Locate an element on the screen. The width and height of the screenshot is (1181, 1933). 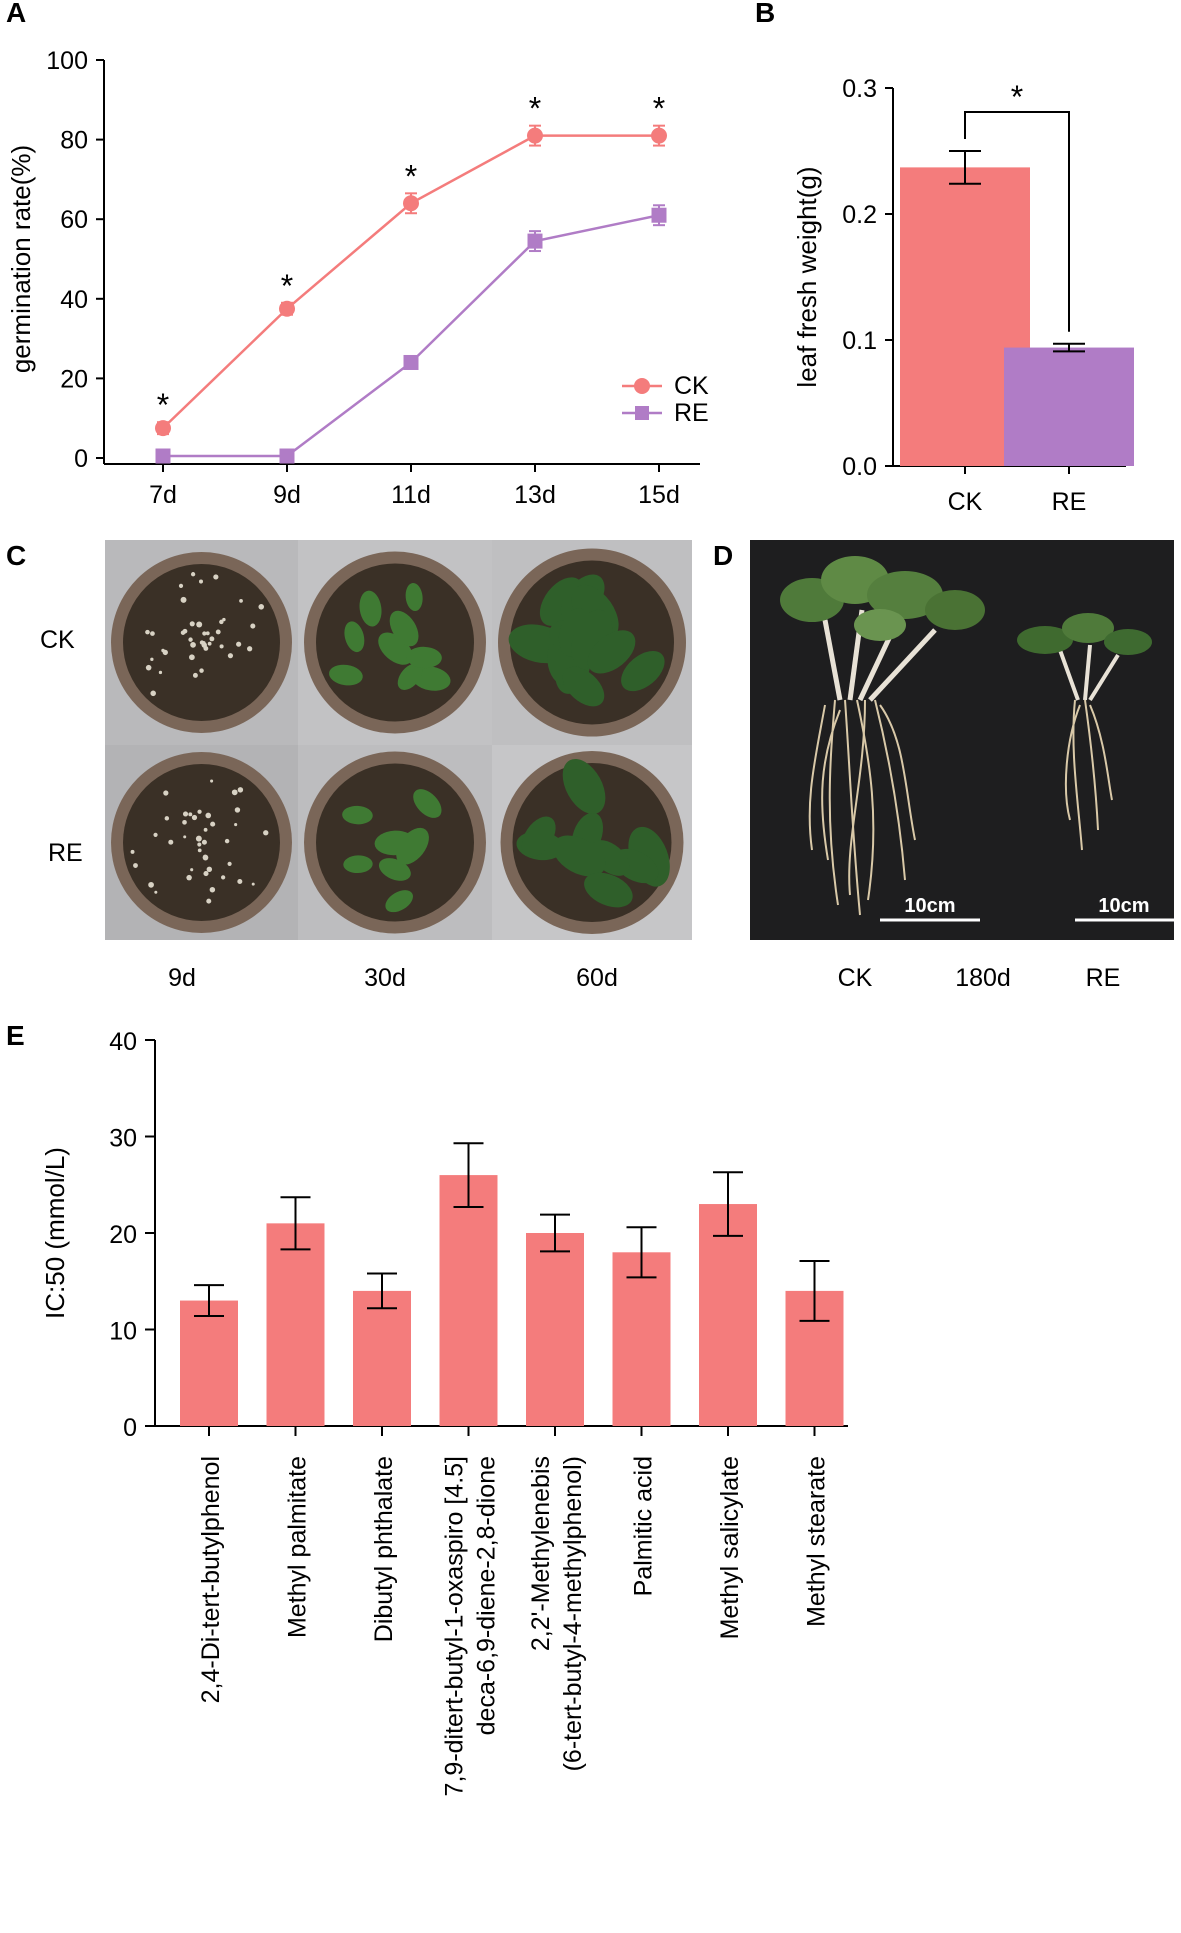
panel-letter-d: D is located at coordinates (723, 555).